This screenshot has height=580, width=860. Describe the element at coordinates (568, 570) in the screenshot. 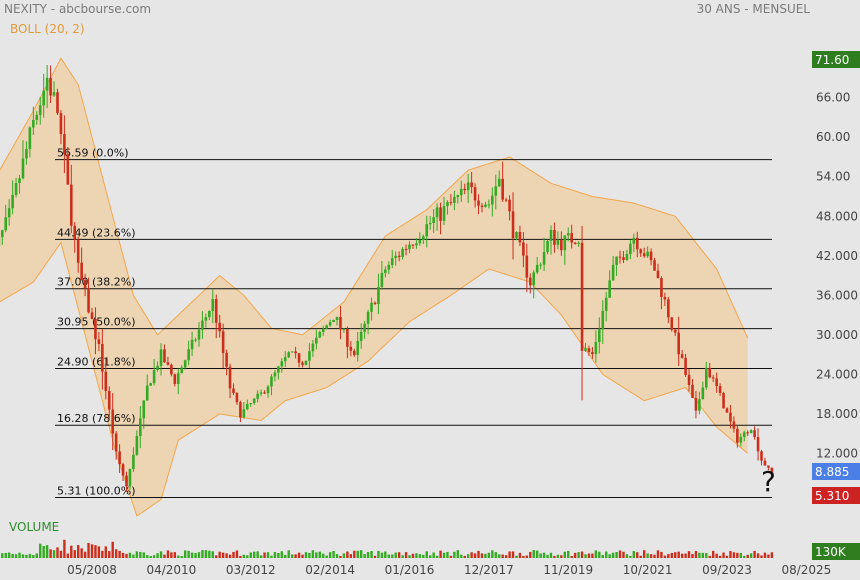

I see `time-tick-6: 11/2019` at that location.